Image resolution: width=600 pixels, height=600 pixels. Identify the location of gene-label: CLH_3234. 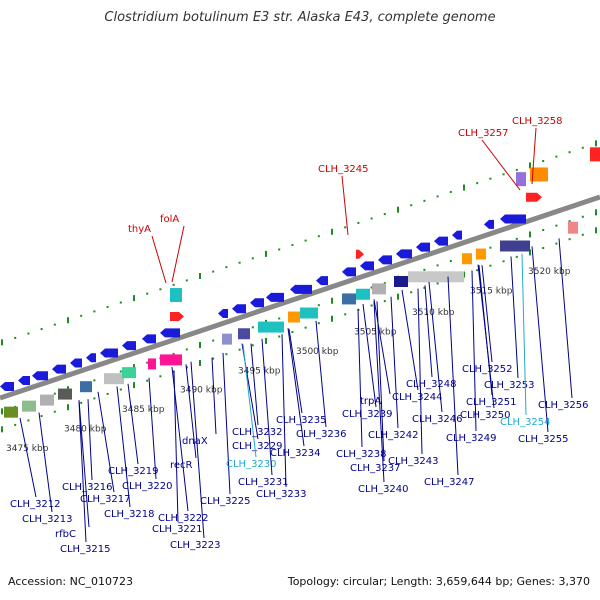
(295, 453).